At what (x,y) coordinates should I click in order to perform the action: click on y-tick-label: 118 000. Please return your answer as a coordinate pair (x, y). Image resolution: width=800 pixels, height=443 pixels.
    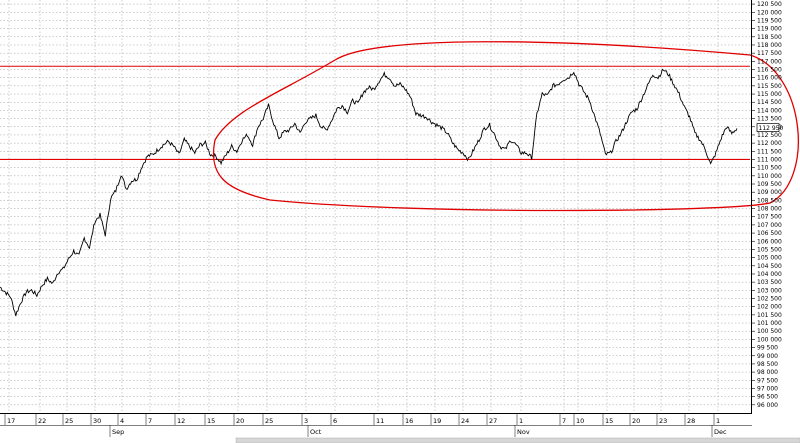
    Looking at the image, I should click on (769, 45).